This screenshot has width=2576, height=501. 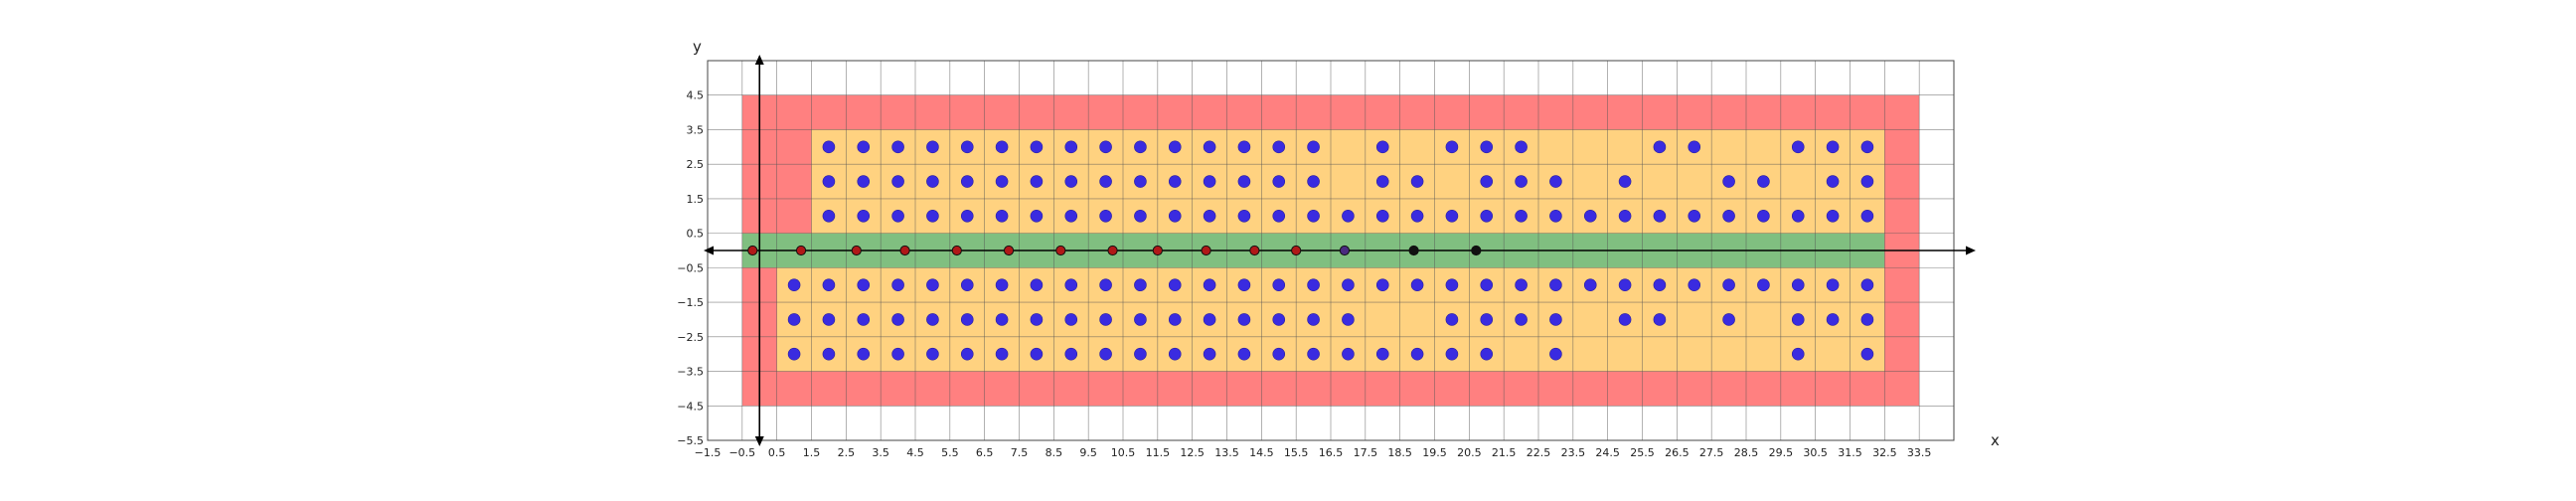 I want to click on y-axis-label: y, so click(x=697, y=47).